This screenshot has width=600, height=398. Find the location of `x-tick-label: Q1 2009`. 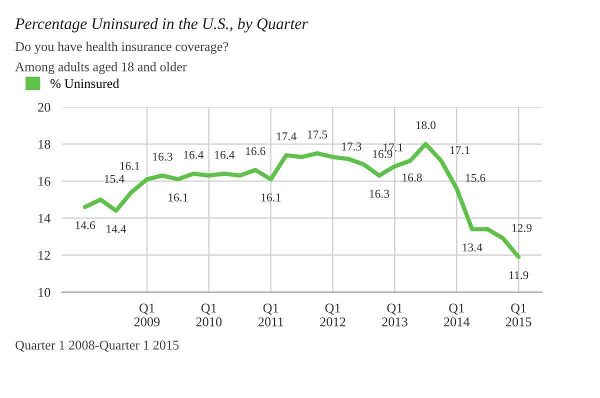

x-tick-label: Q1 2009 is located at coordinates (147, 315).